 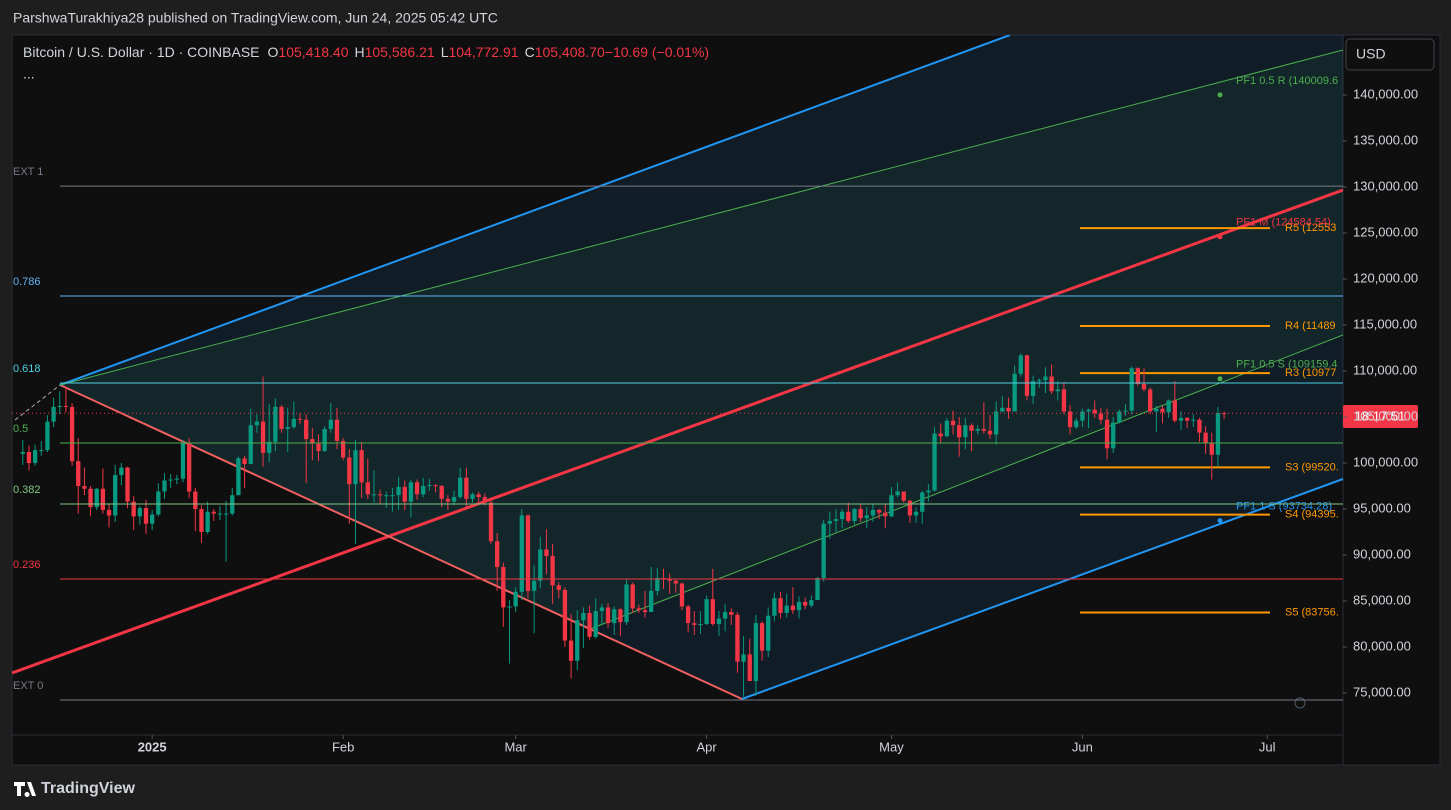 What do you see at coordinates (570, 52) in the screenshot?
I see `legend-value: 105,408.70` at bounding box center [570, 52].